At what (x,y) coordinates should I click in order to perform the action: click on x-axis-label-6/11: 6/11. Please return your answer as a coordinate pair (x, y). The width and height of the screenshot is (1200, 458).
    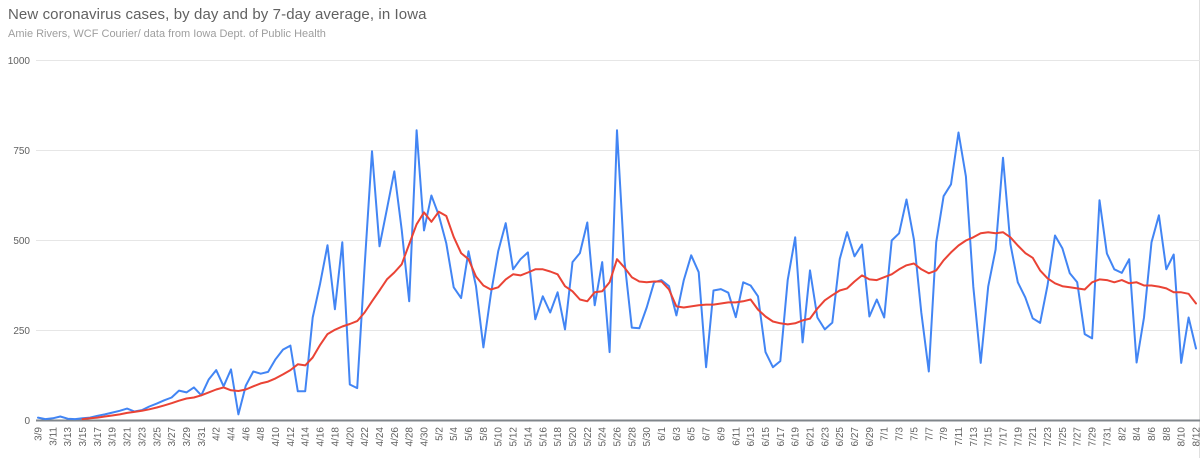
    Looking at the image, I should click on (736, 436).